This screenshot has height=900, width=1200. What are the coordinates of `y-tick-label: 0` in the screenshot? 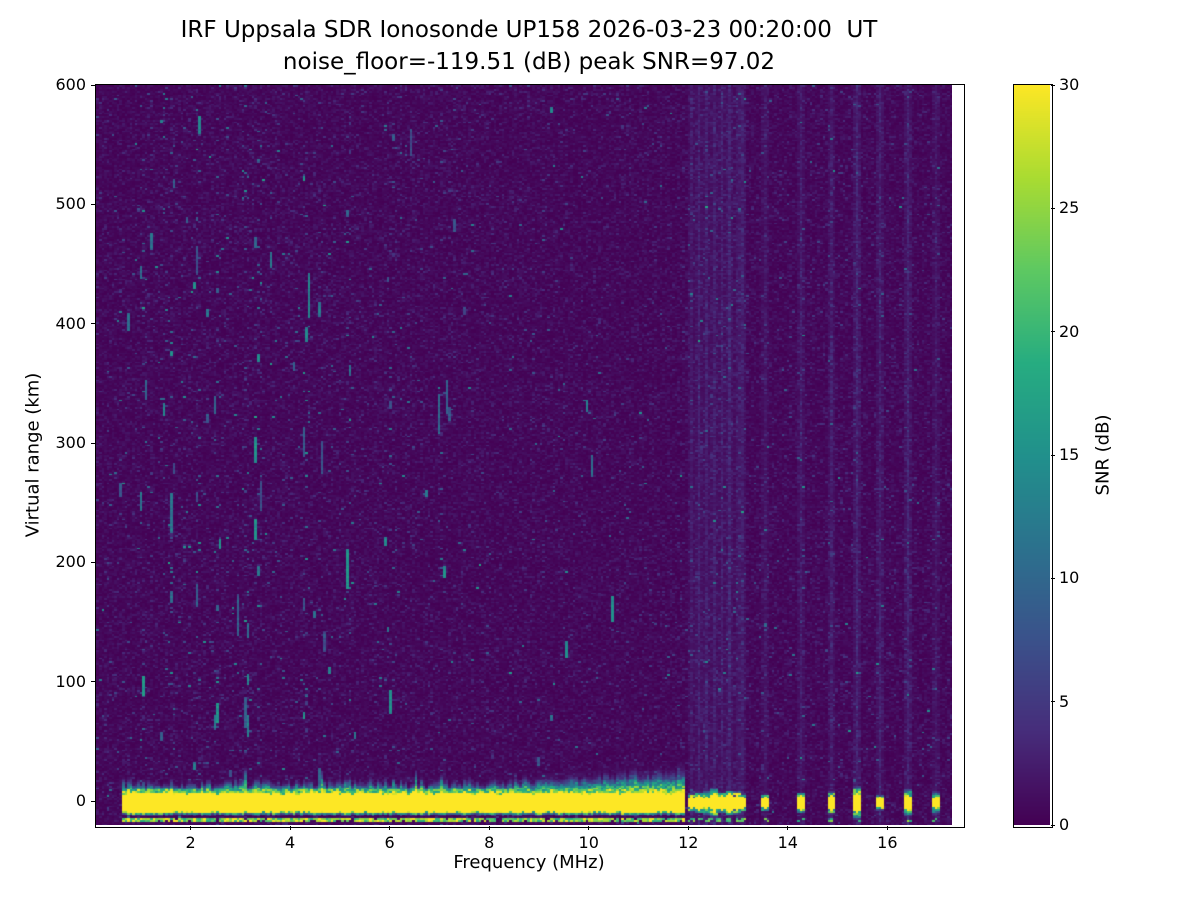 It's located at (80, 801).